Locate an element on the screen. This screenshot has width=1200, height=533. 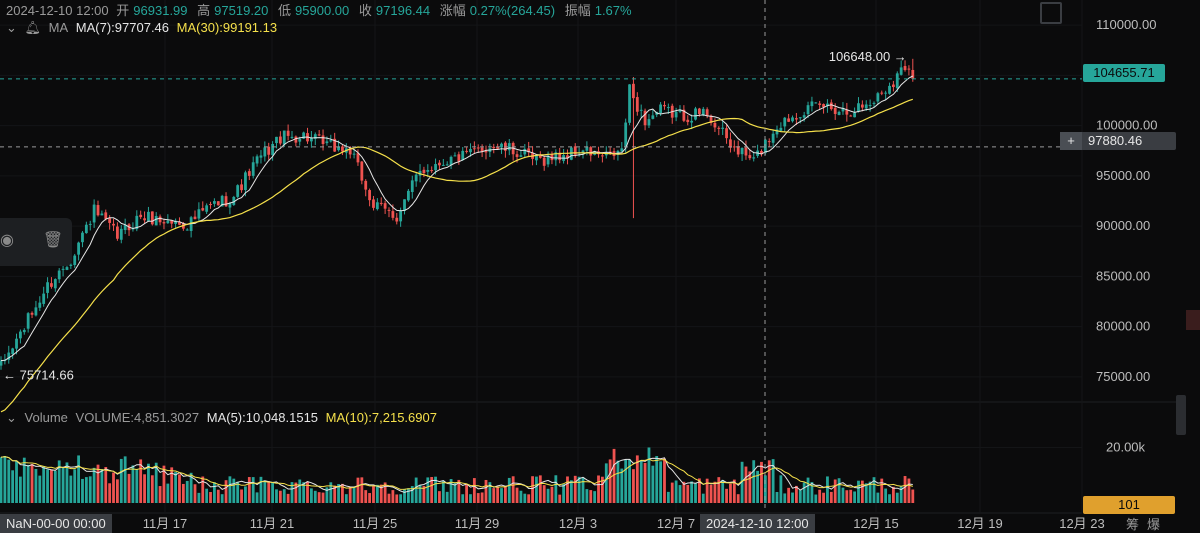
eye-icon: ◉ is located at coordinates (7, 240).